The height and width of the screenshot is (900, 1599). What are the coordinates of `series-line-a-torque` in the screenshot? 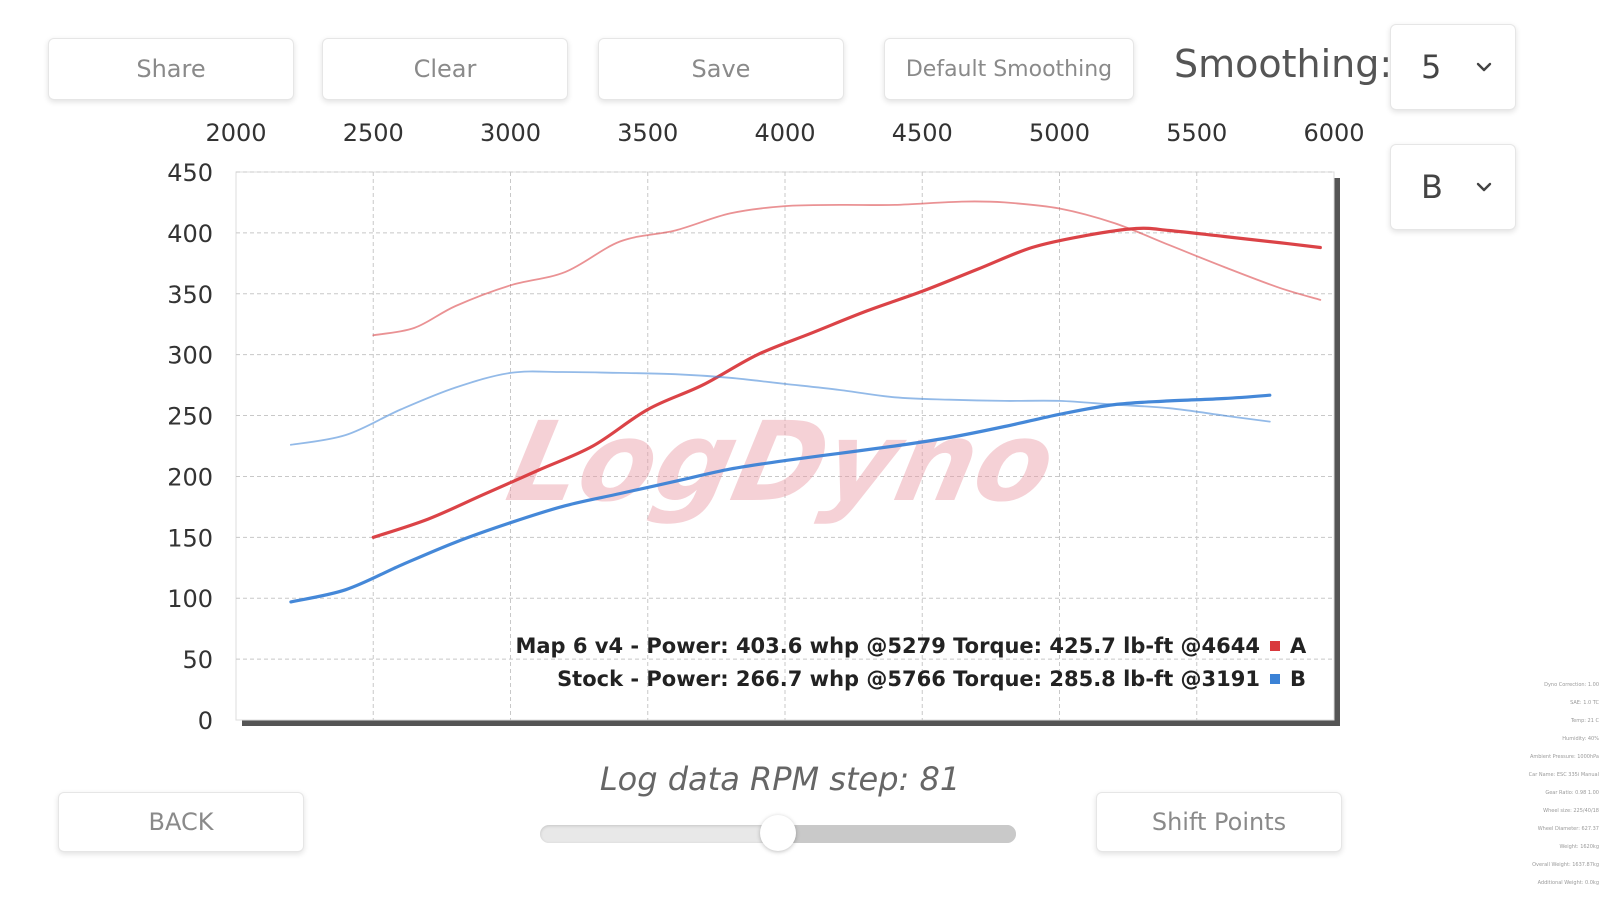 It's located at (847, 268).